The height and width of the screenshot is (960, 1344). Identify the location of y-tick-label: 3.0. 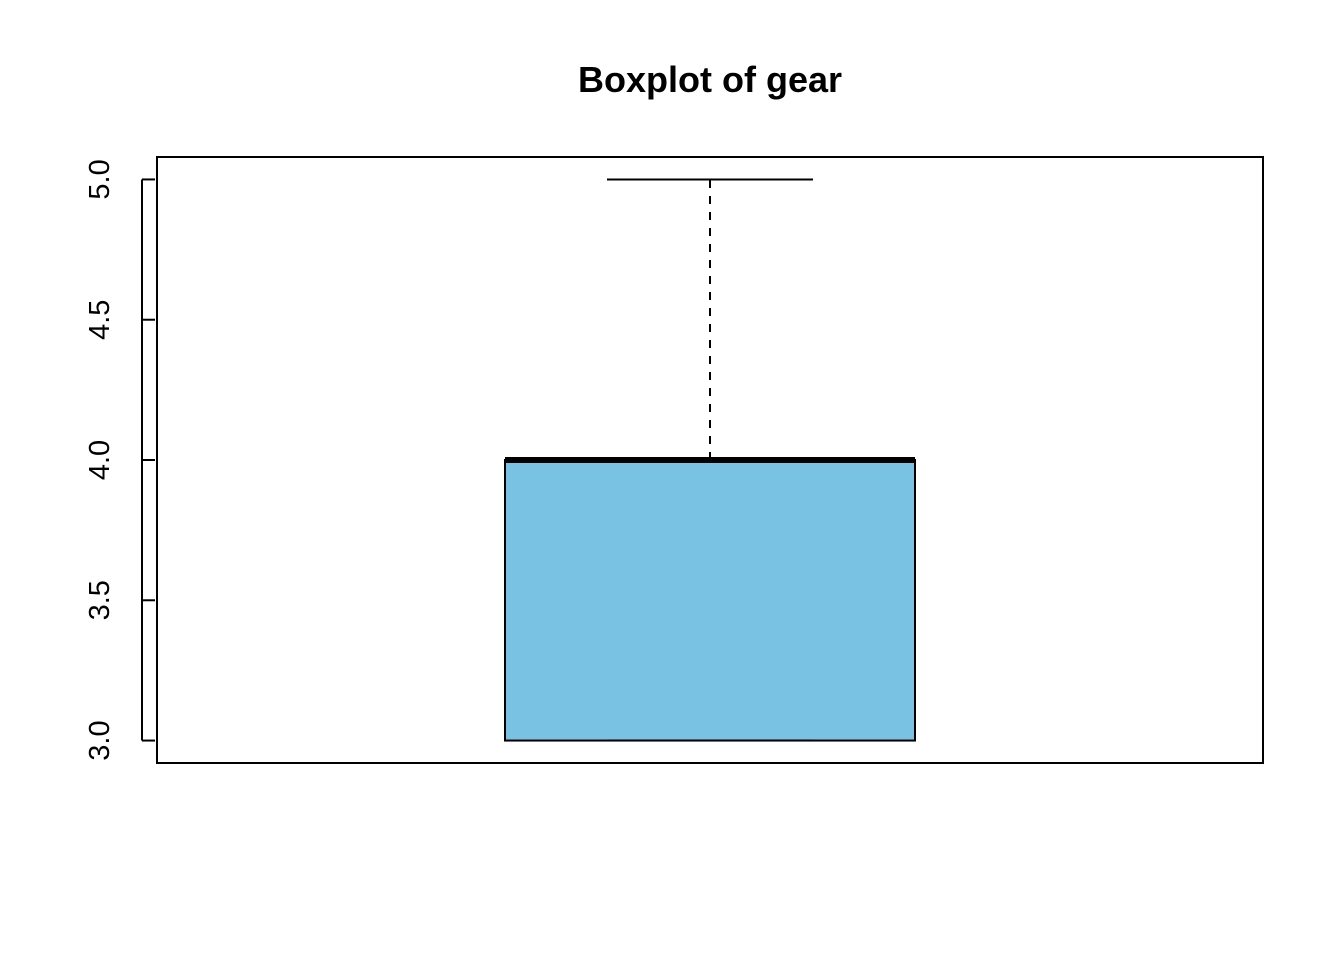
(100, 740).